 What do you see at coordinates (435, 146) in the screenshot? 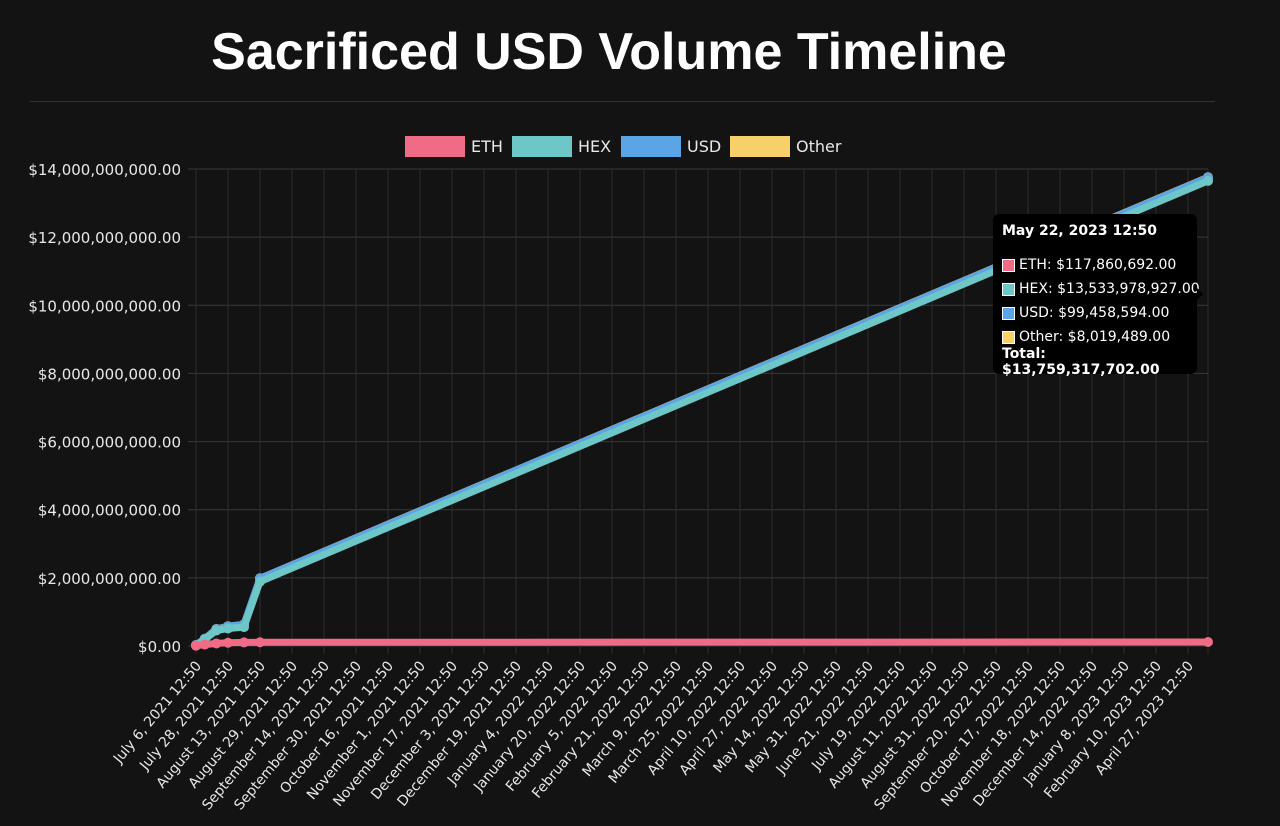
I see `legend-swatch-eth` at bounding box center [435, 146].